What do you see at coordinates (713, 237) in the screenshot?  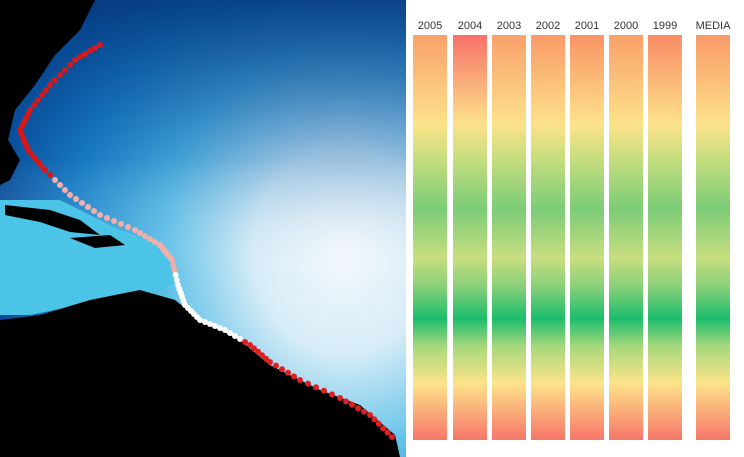 I see `heatmap-column-media` at bounding box center [713, 237].